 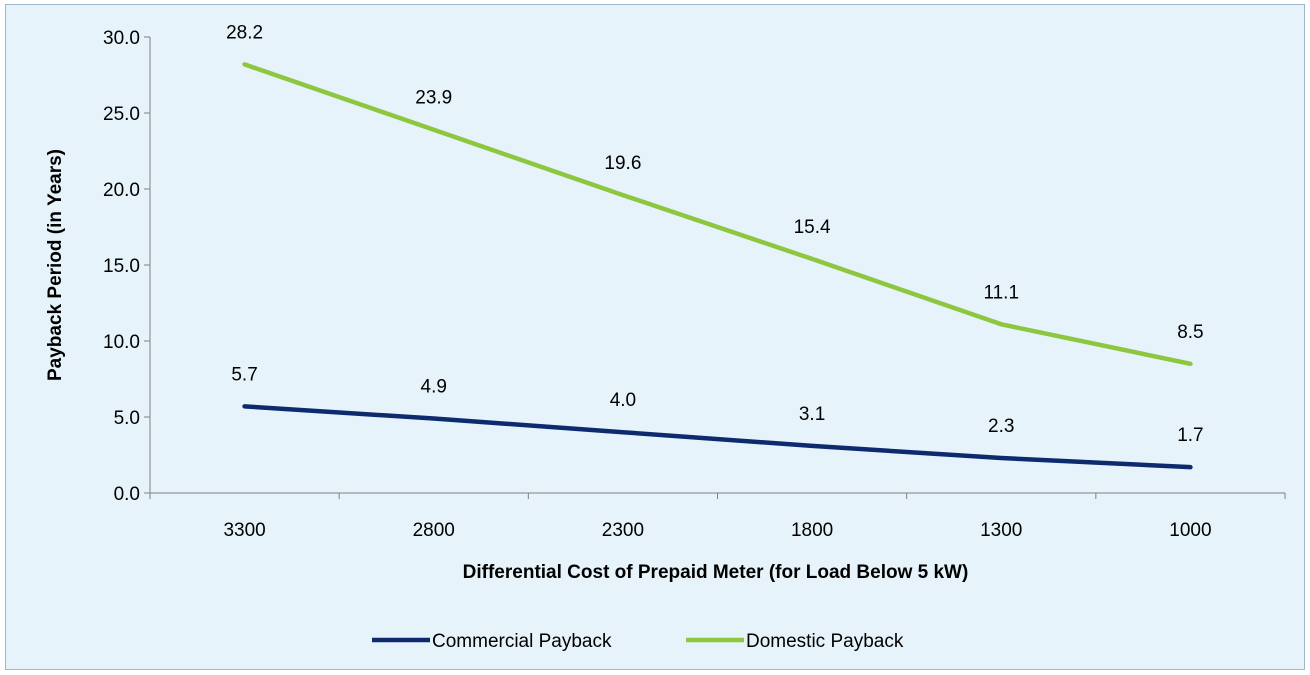 What do you see at coordinates (623, 400) in the screenshot?
I see `data-label: 4.0` at bounding box center [623, 400].